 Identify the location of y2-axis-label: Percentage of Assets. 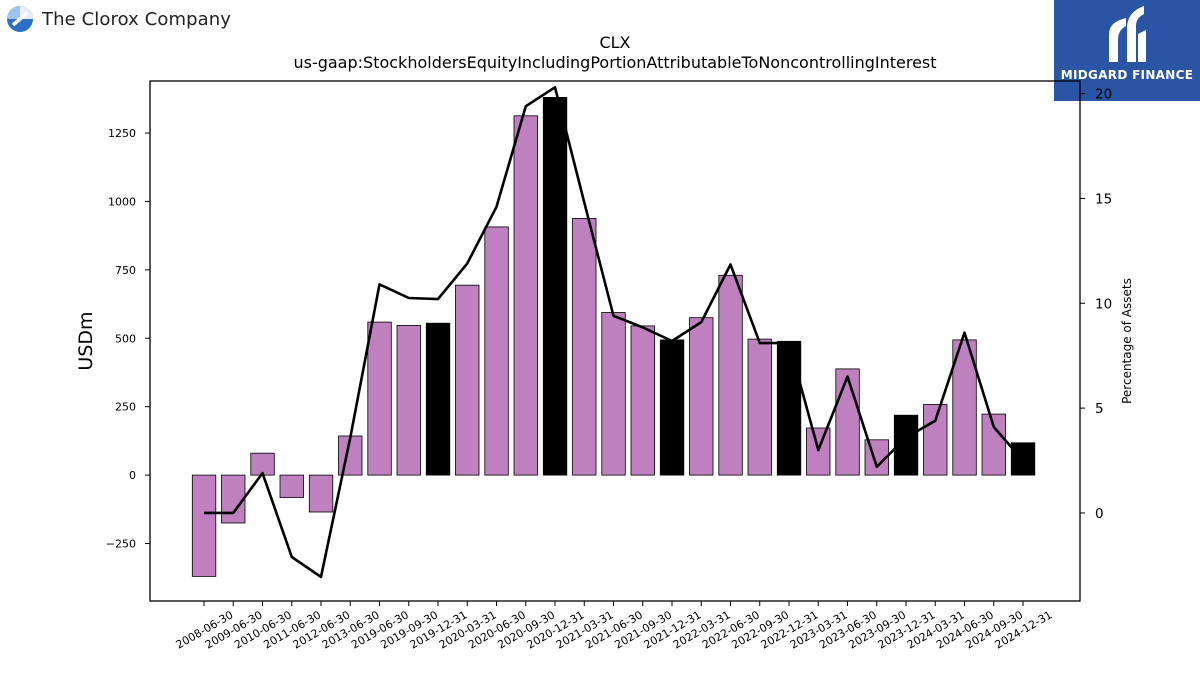
(1127, 341).